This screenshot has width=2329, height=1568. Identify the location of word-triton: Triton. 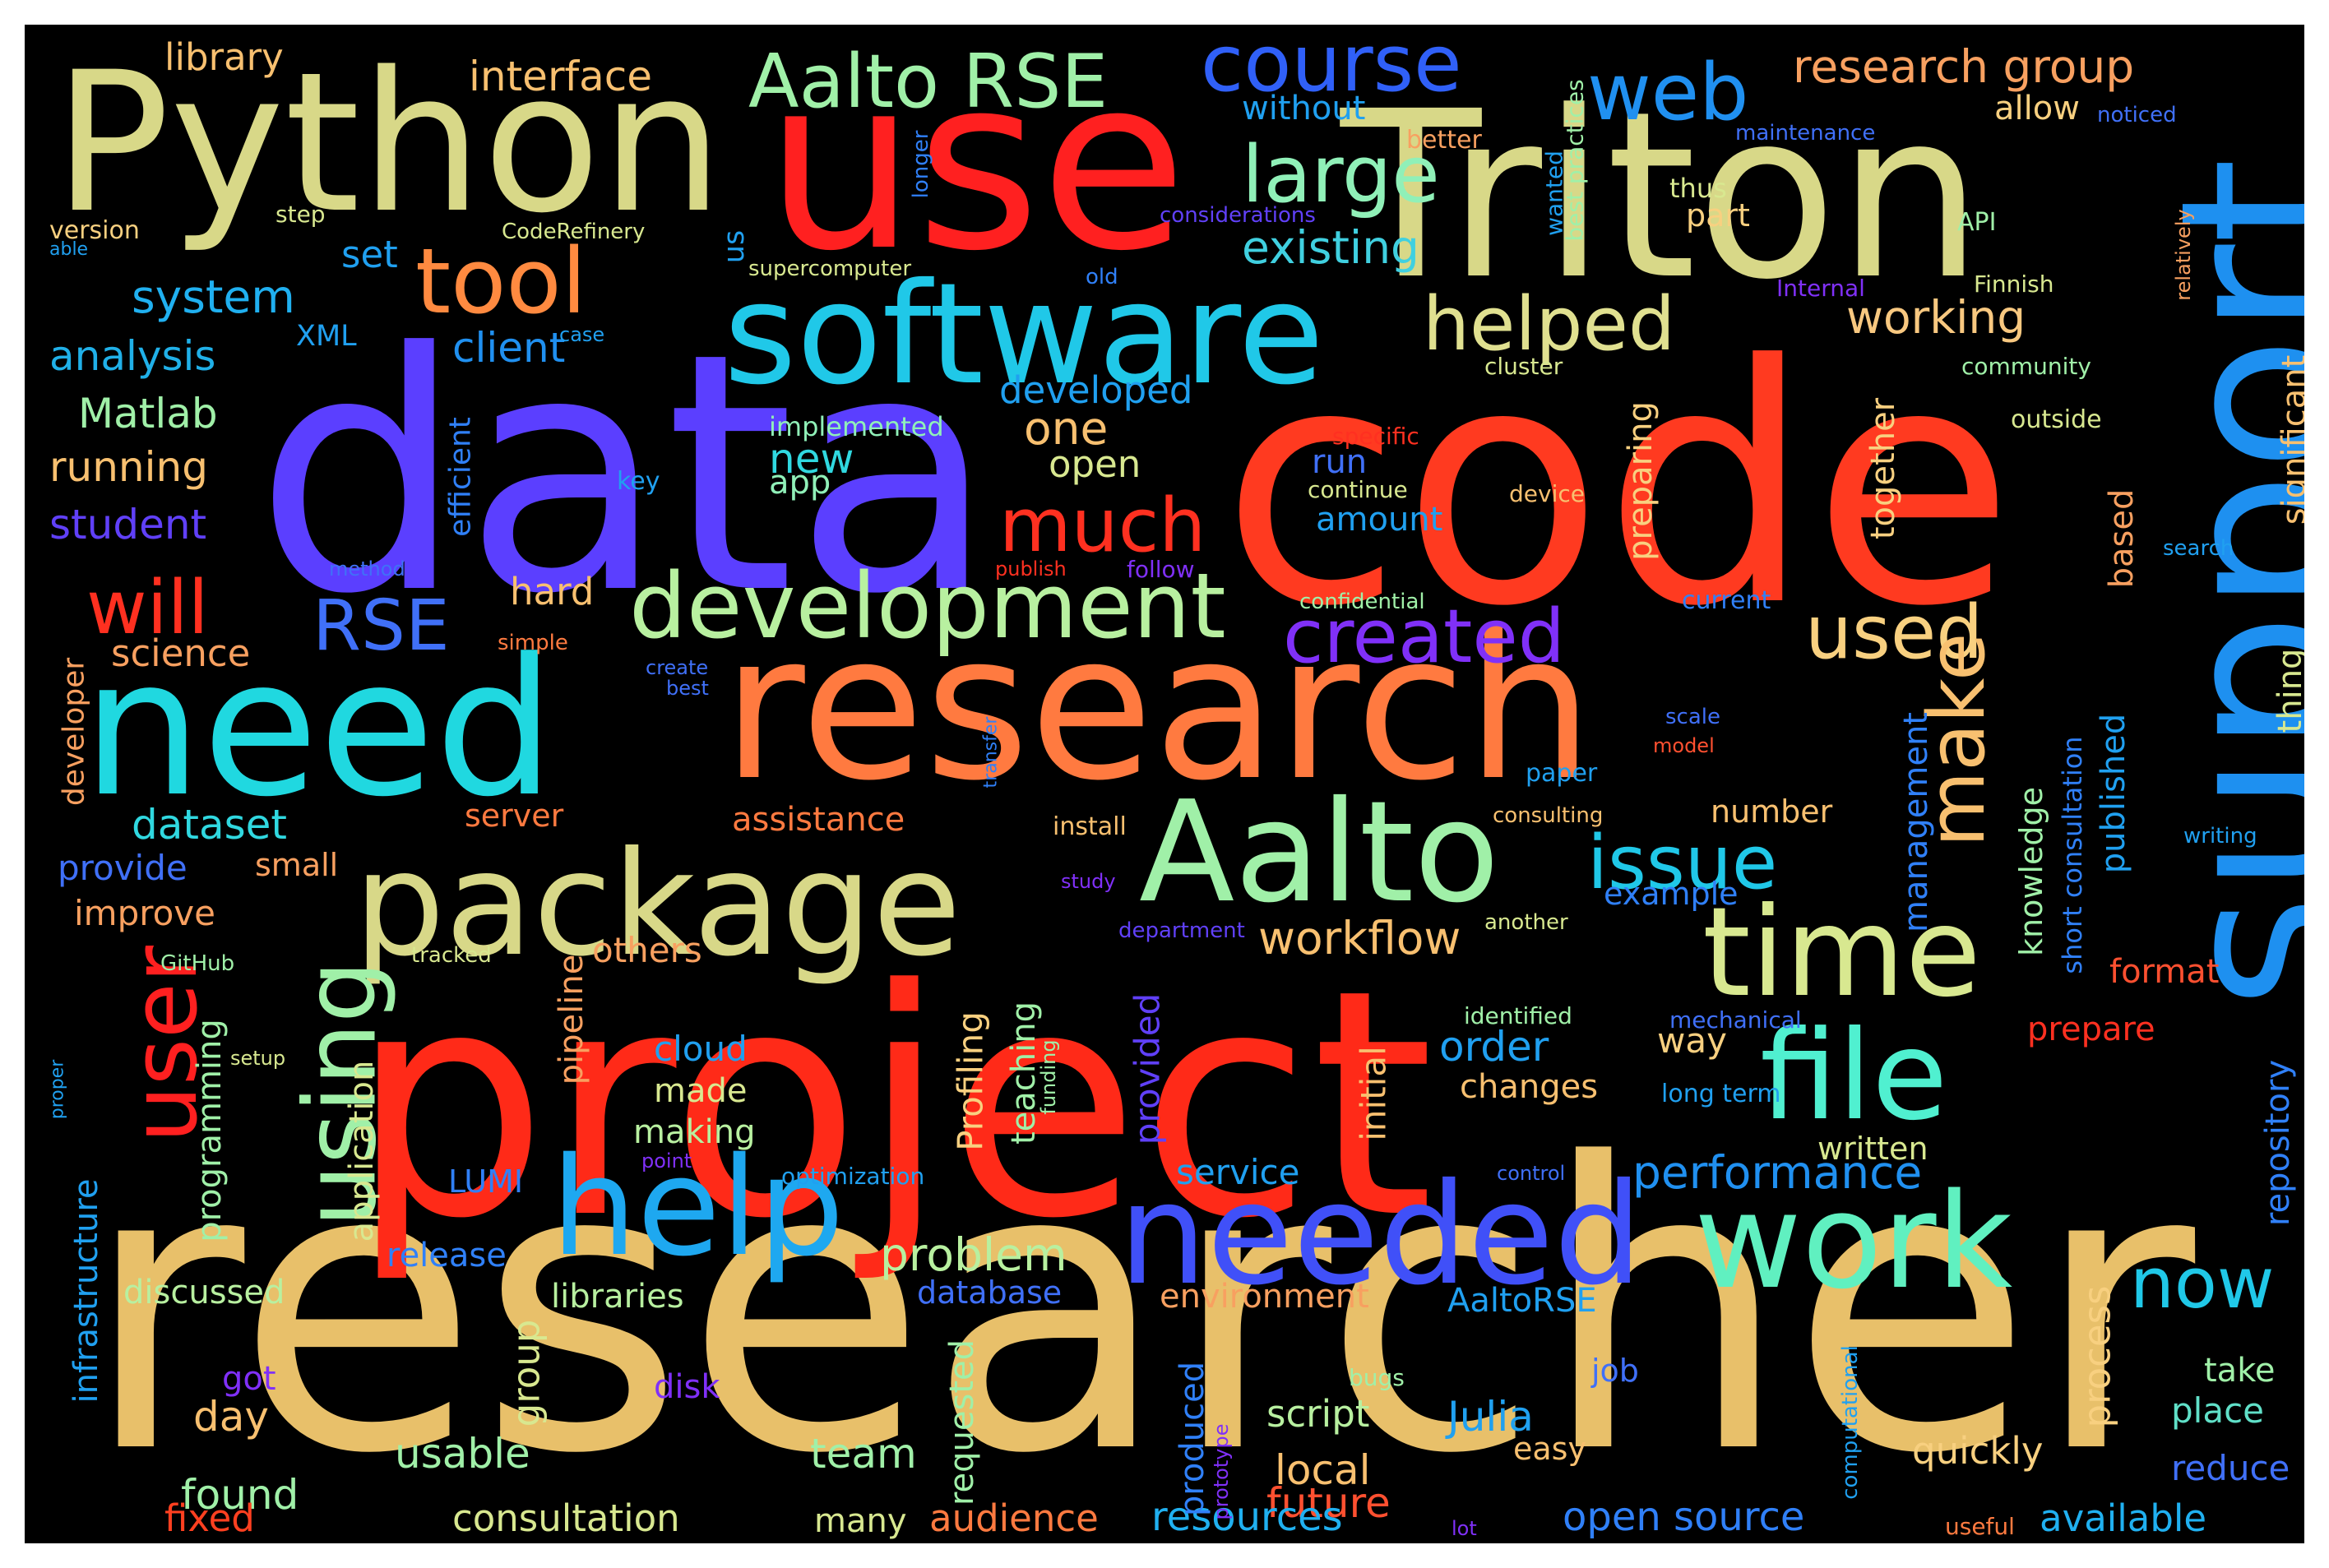
(1661, 196).